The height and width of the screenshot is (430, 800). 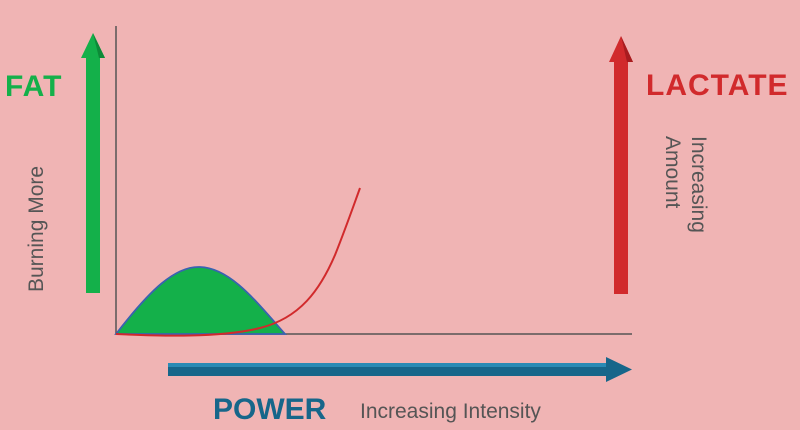 I want to click on lactate-axis-label-line2: Amount, so click(x=672, y=172).